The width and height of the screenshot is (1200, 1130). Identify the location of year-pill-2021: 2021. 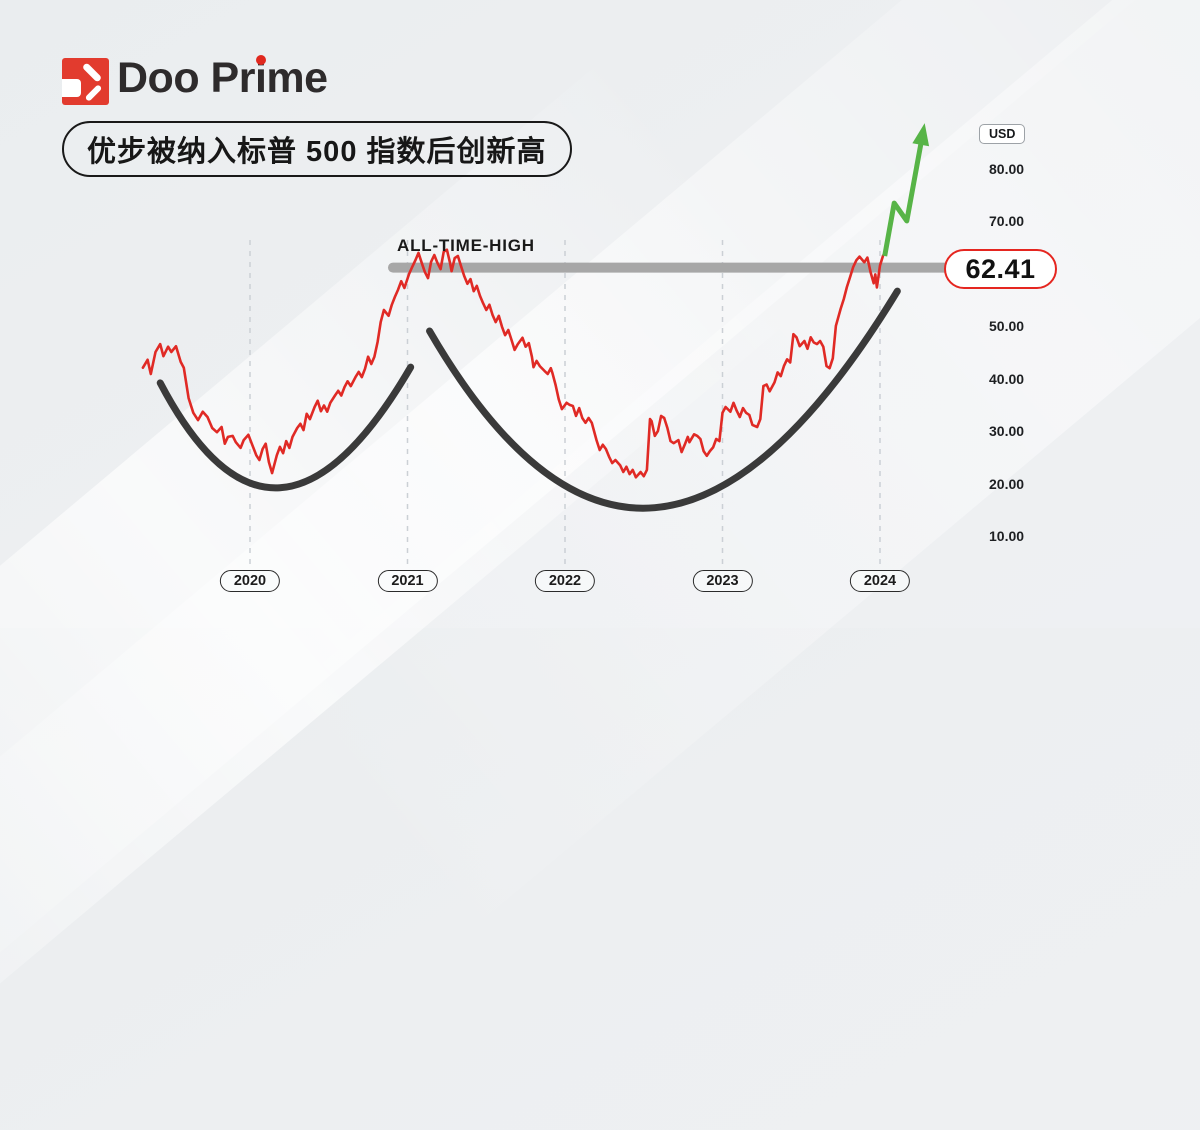
(407, 581).